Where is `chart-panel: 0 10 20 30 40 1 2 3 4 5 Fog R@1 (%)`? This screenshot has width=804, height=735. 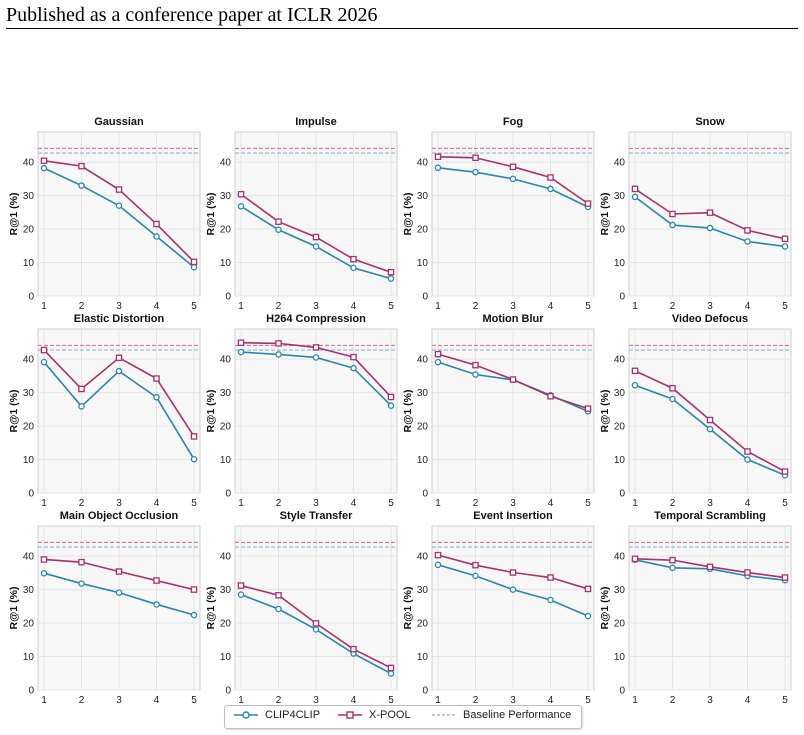 chart-panel: 0 10 20 30 40 1 2 3 4 5 Fog R@1 (%) is located at coordinates (498, 214).